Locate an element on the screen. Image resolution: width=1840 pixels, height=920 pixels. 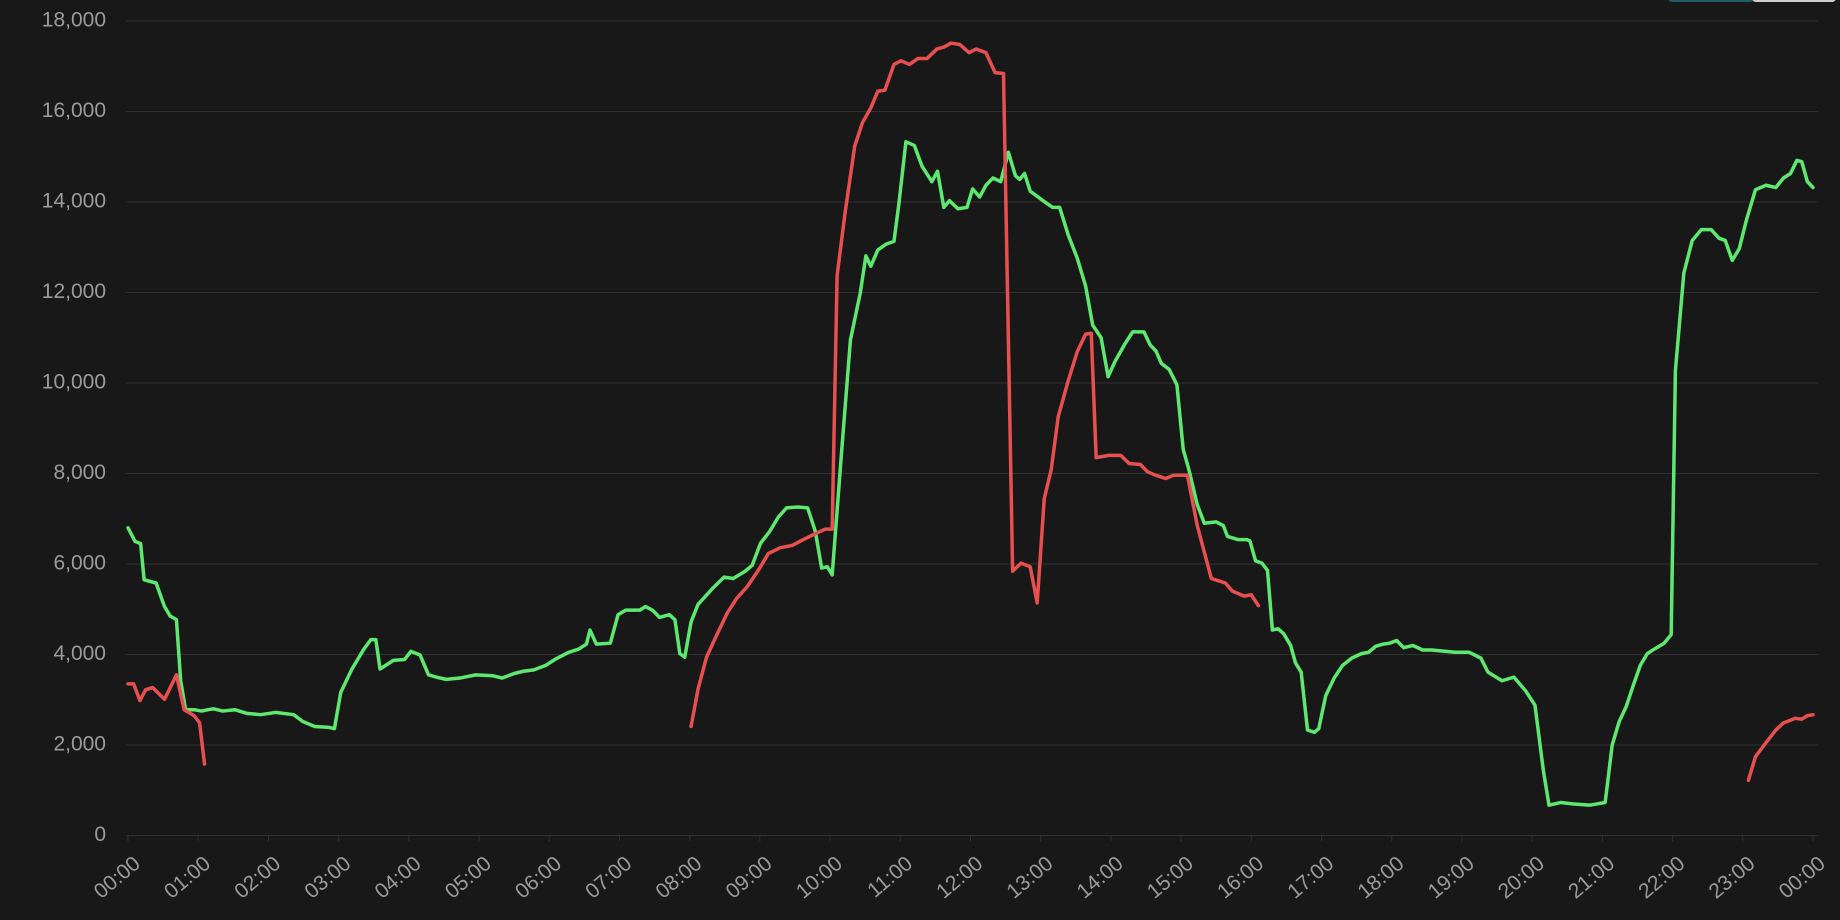
y-tick-label: 18,000 is located at coordinates (74, 20).